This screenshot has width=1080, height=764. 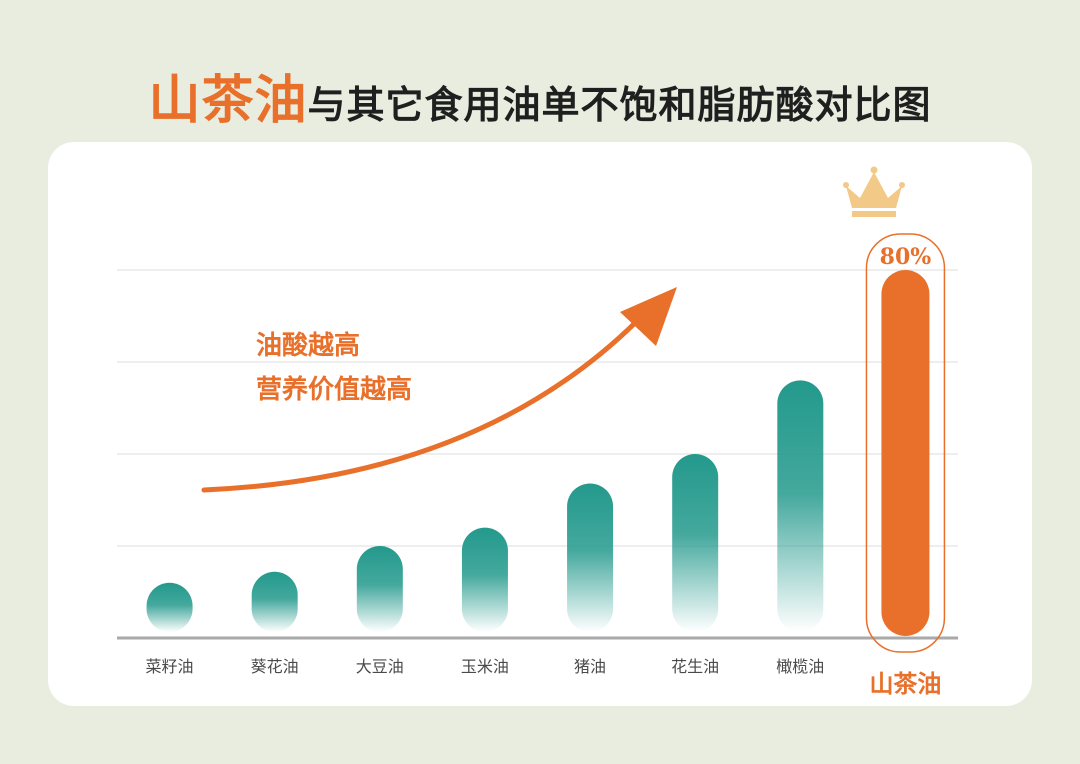 What do you see at coordinates (170, 666) in the screenshot?
I see `category-label-1: 菜籽油` at bounding box center [170, 666].